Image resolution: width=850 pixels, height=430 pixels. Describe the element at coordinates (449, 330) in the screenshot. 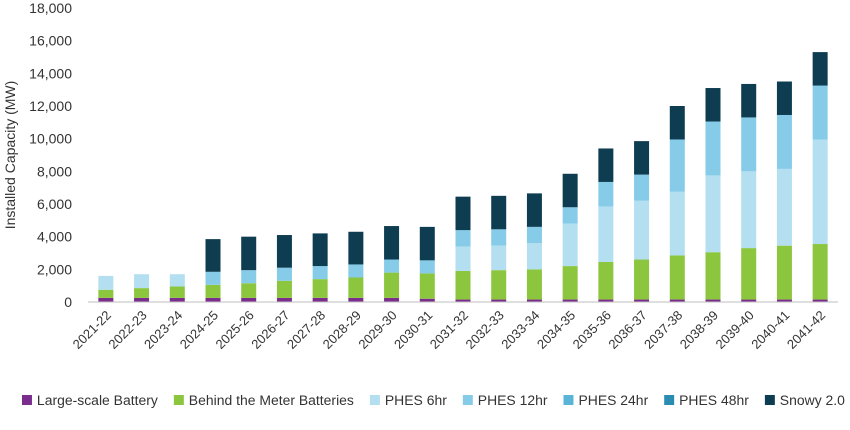

I see `x-tick-label: 2031-32` at that location.